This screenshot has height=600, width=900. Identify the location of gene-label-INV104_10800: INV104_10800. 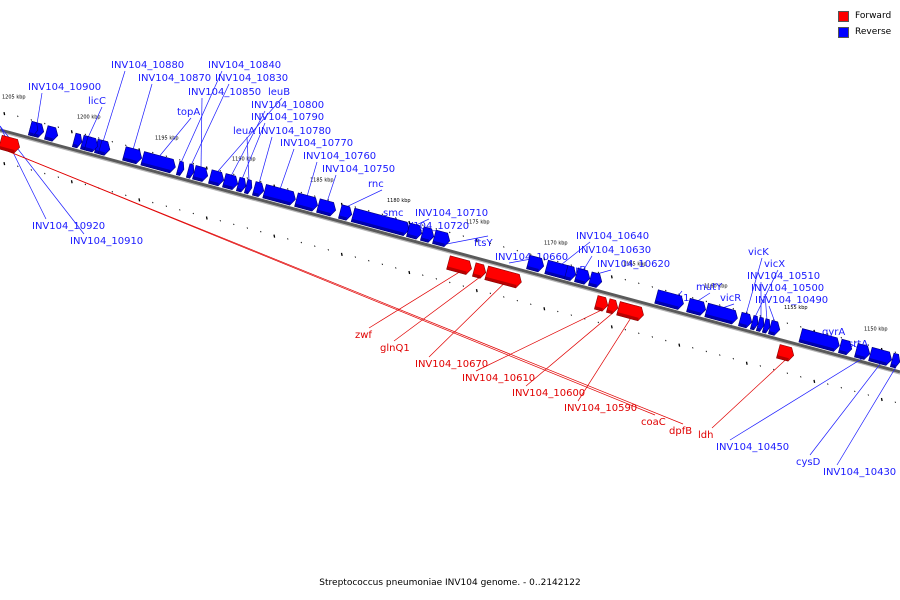
(287, 105).